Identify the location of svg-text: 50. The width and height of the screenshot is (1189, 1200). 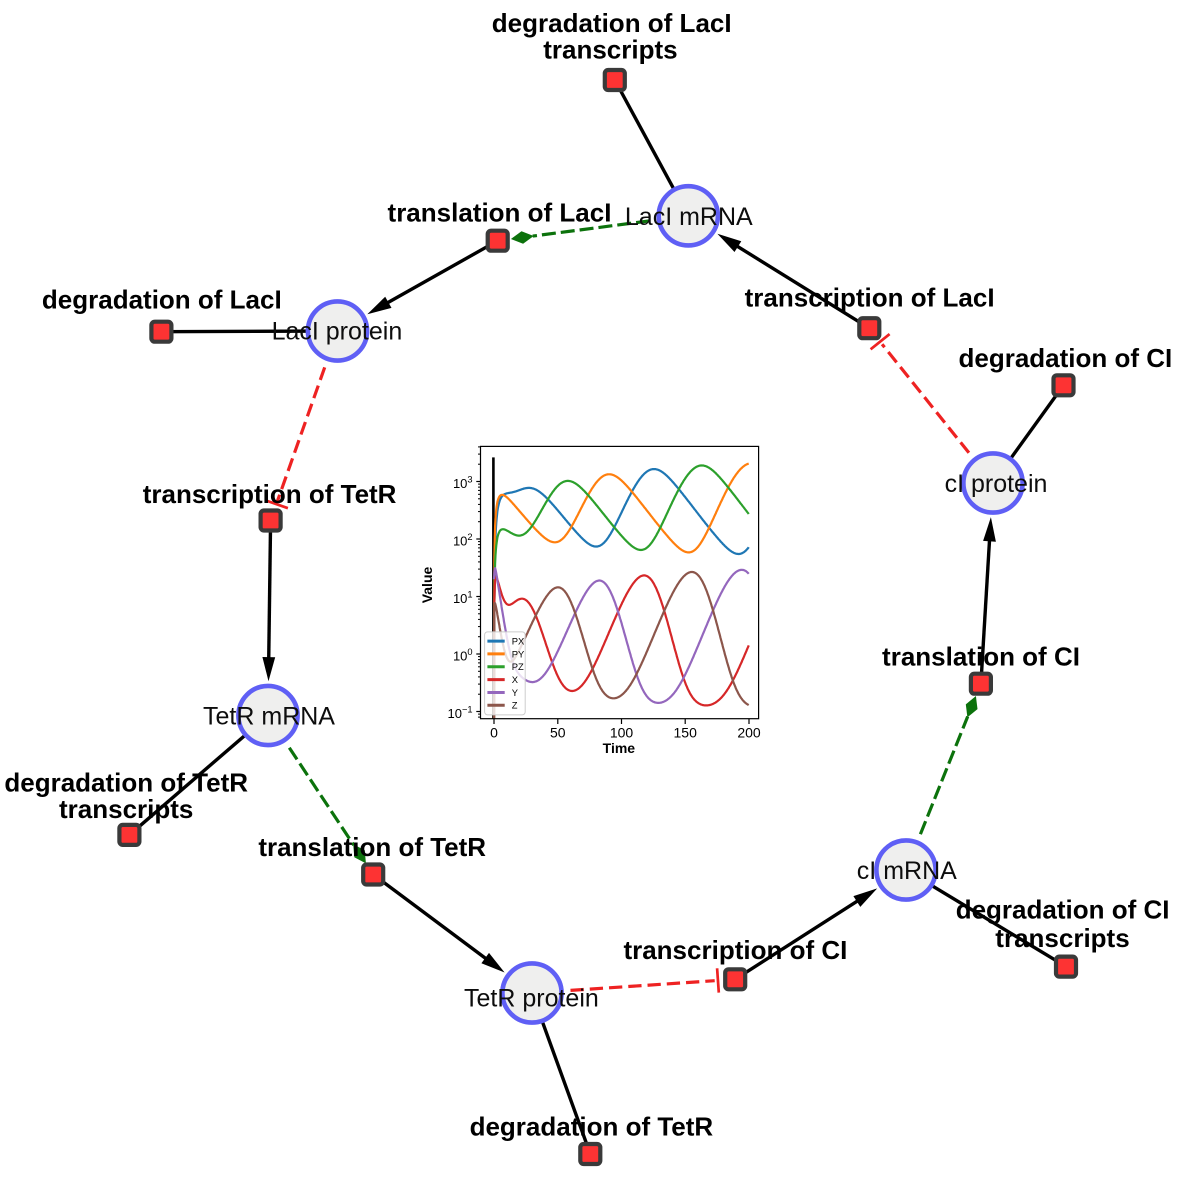
(558, 733).